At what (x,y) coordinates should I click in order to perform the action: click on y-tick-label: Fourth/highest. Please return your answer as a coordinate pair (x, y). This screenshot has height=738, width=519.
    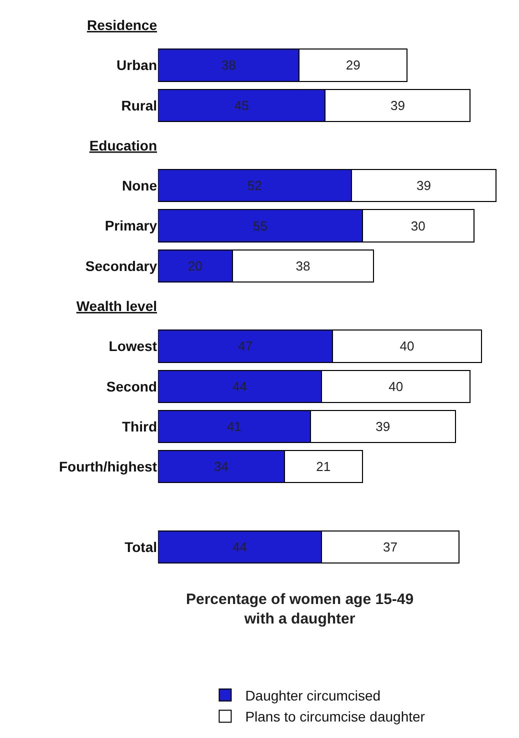
    Looking at the image, I should click on (108, 466).